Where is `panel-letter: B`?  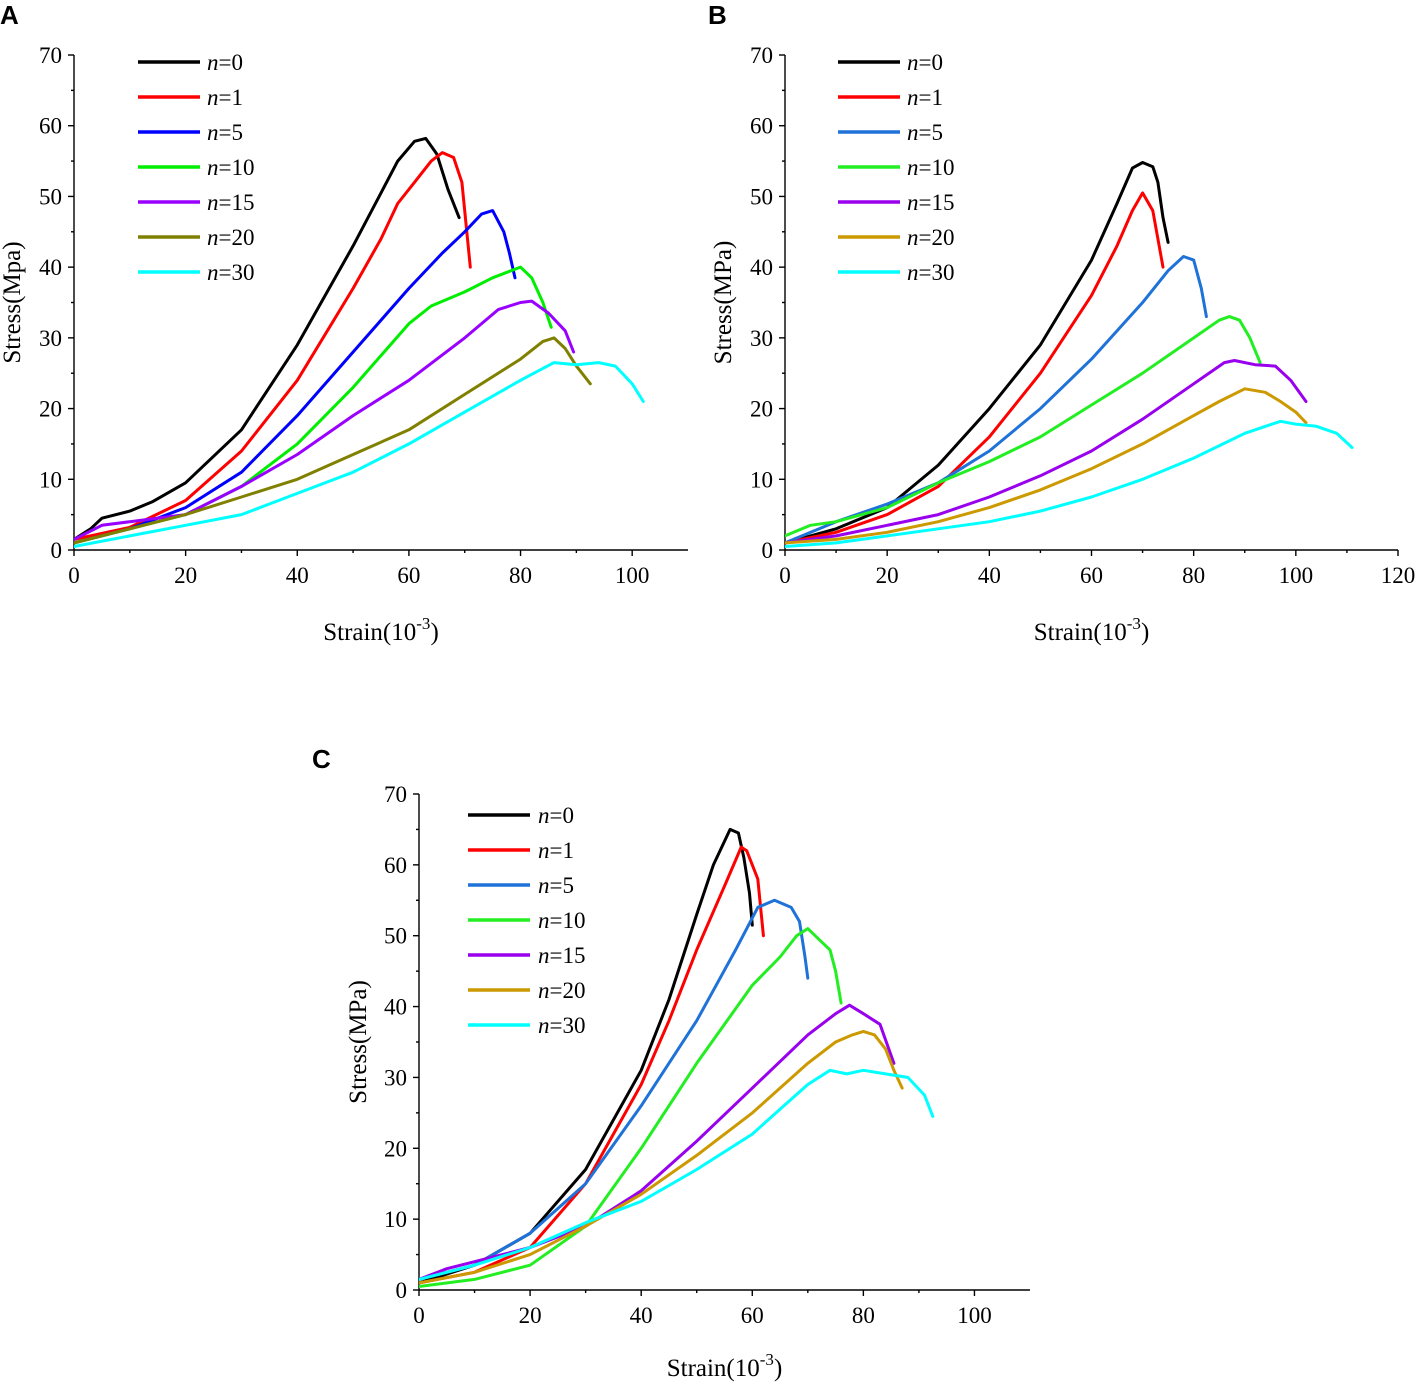
panel-letter: B is located at coordinates (717, 15).